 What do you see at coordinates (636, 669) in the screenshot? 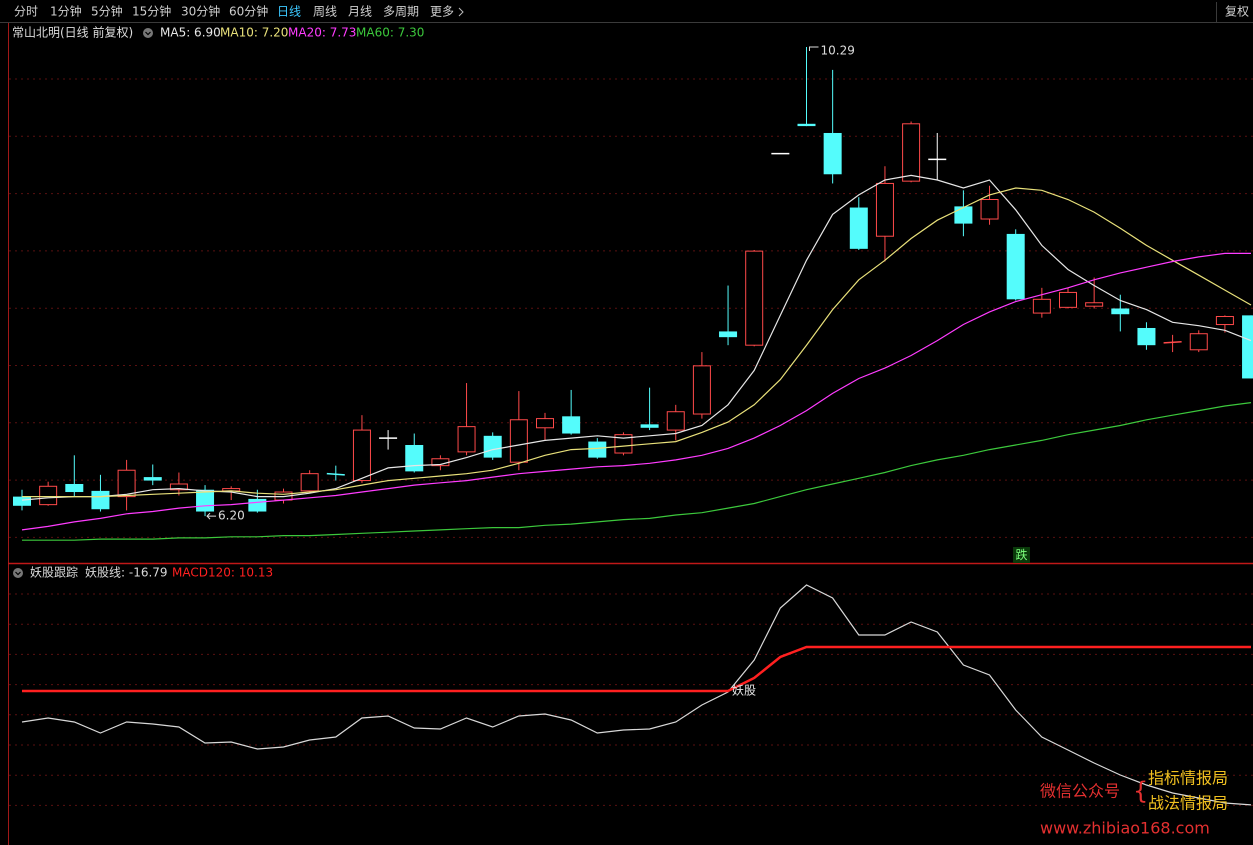
I see `indicator-line` at bounding box center [636, 669].